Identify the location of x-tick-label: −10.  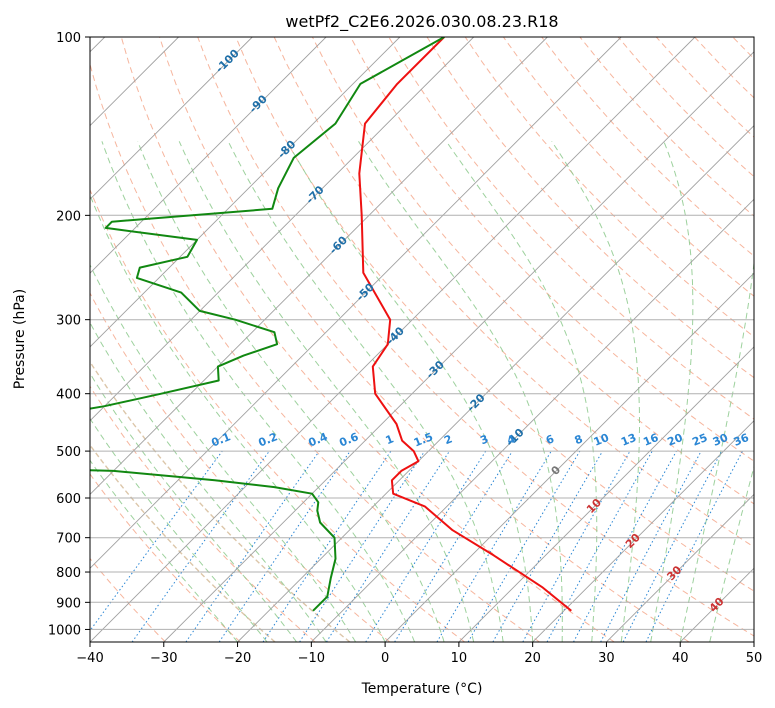
(311, 658).